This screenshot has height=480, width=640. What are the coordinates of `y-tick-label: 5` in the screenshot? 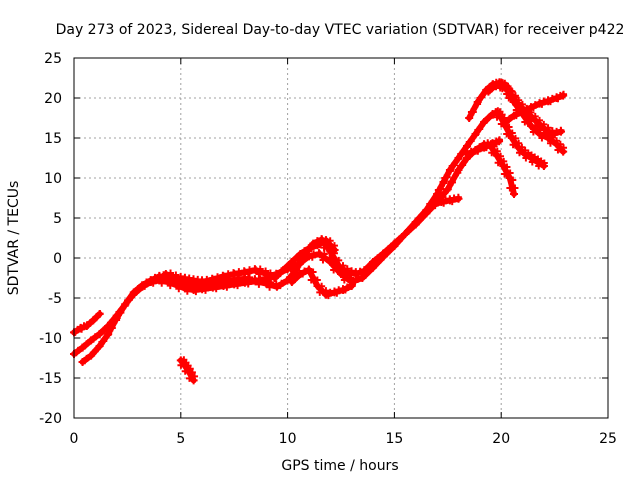 It's located at (57, 219).